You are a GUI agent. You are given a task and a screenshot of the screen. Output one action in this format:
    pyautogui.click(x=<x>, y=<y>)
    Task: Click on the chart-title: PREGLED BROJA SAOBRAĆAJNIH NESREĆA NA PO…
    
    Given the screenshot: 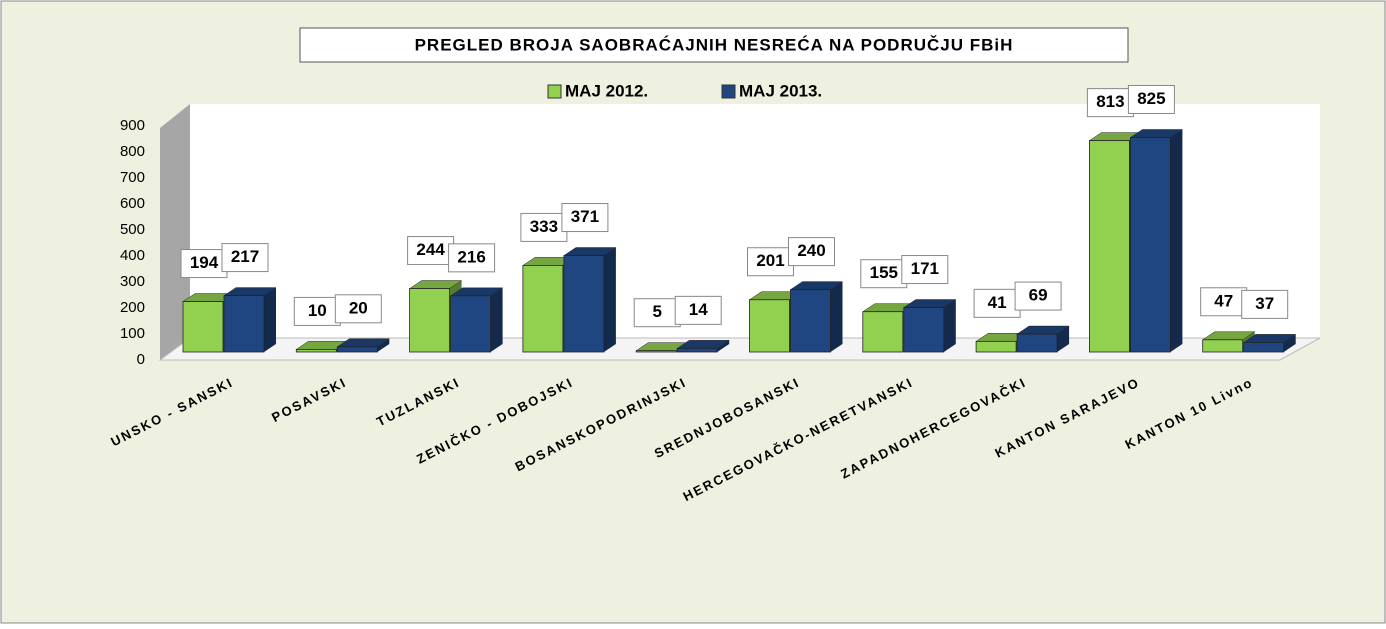 What is the action you would take?
    pyautogui.click(x=714, y=44)
    